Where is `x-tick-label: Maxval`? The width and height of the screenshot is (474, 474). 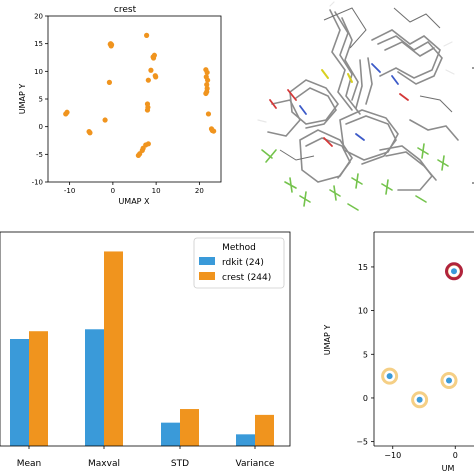 x-tick-label: Maxval is located at coordinates (104, 464).